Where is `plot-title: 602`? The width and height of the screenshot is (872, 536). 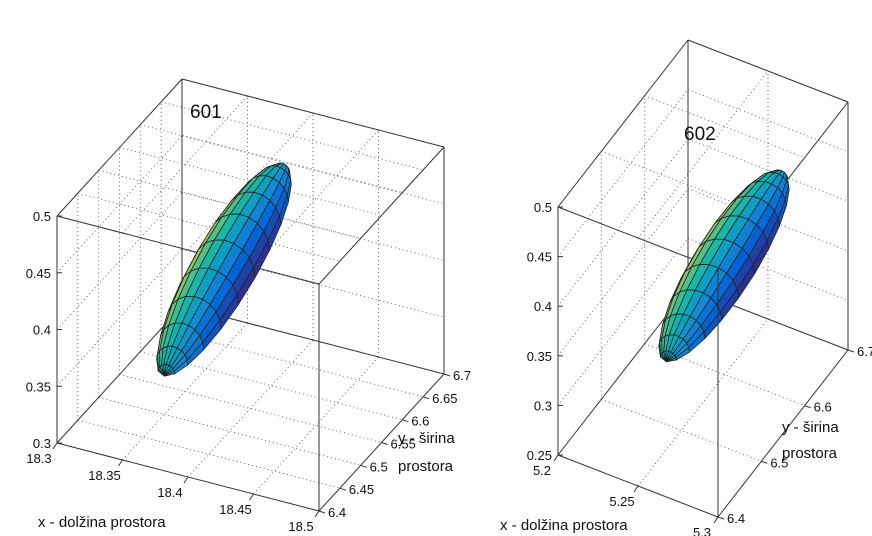 plot-title: 602 is located at coordinates (700, 134).